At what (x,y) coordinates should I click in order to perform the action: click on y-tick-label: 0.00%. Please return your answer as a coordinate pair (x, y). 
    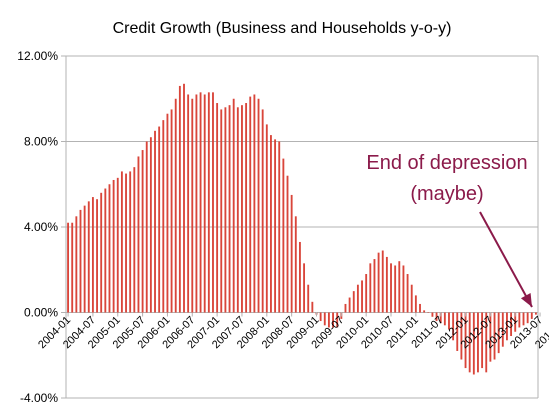
    Looking at the image, I should click on (41, 313).